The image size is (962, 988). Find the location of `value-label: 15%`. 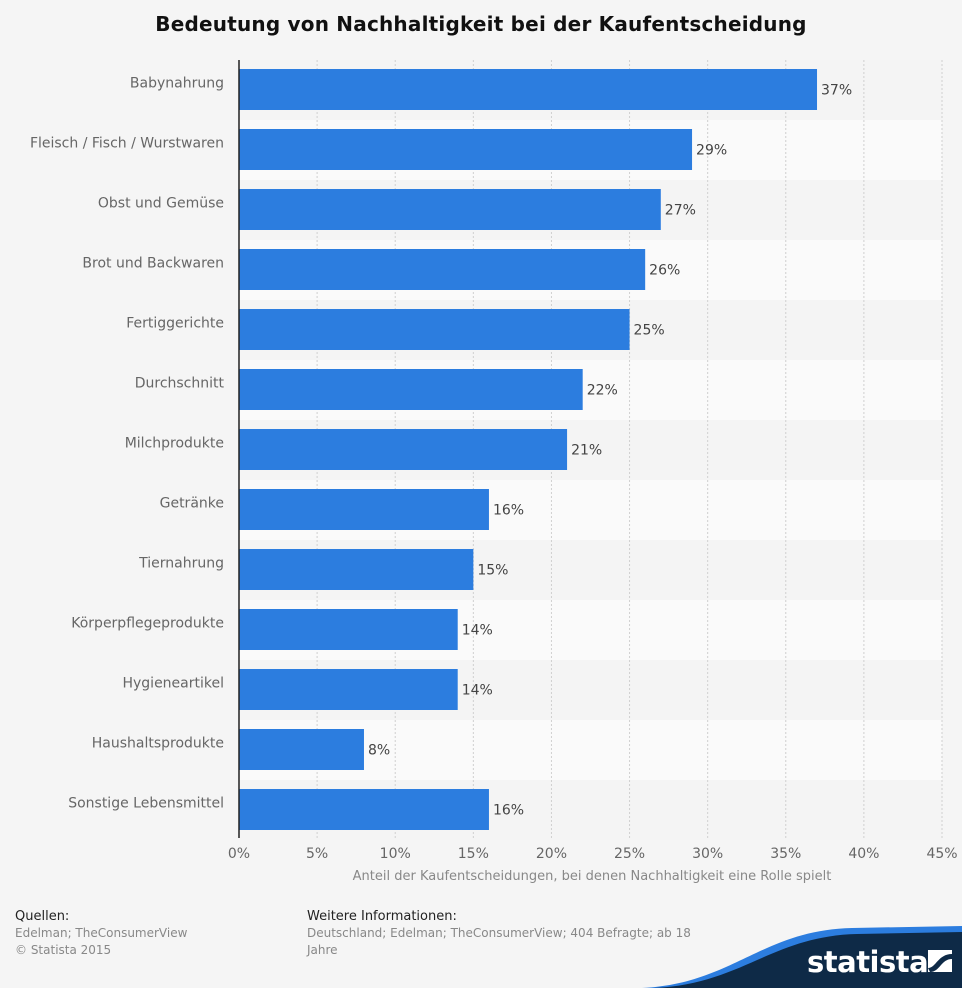

value-label: 15% is located at coordinates (492, 571).